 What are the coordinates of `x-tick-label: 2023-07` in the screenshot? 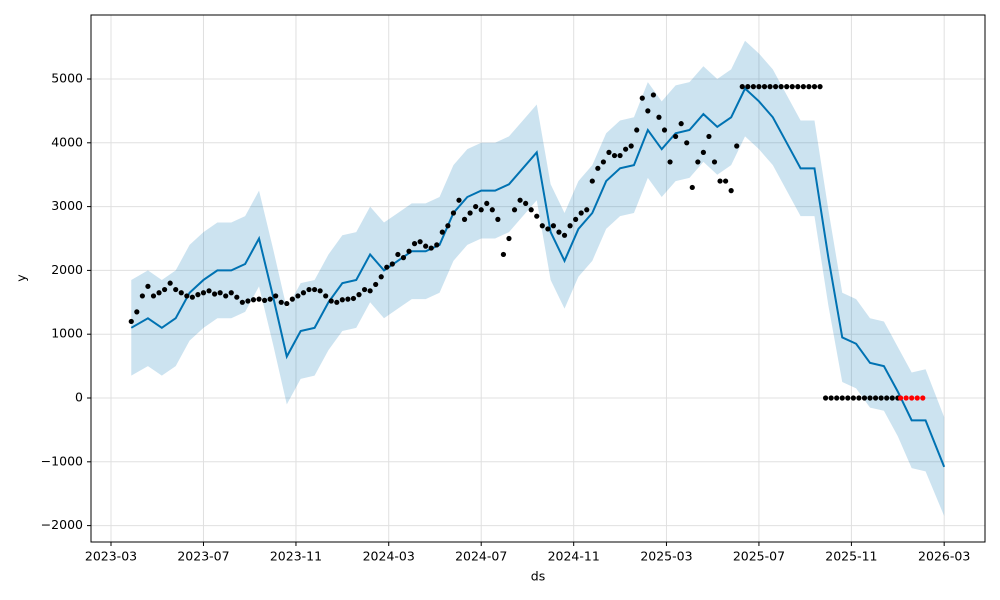 It's located at (203, 556).